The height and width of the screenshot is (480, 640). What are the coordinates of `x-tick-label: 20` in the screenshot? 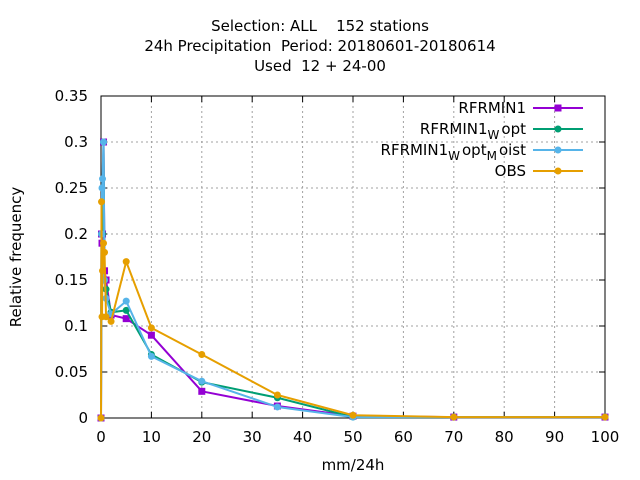 It's located at (201, 437).